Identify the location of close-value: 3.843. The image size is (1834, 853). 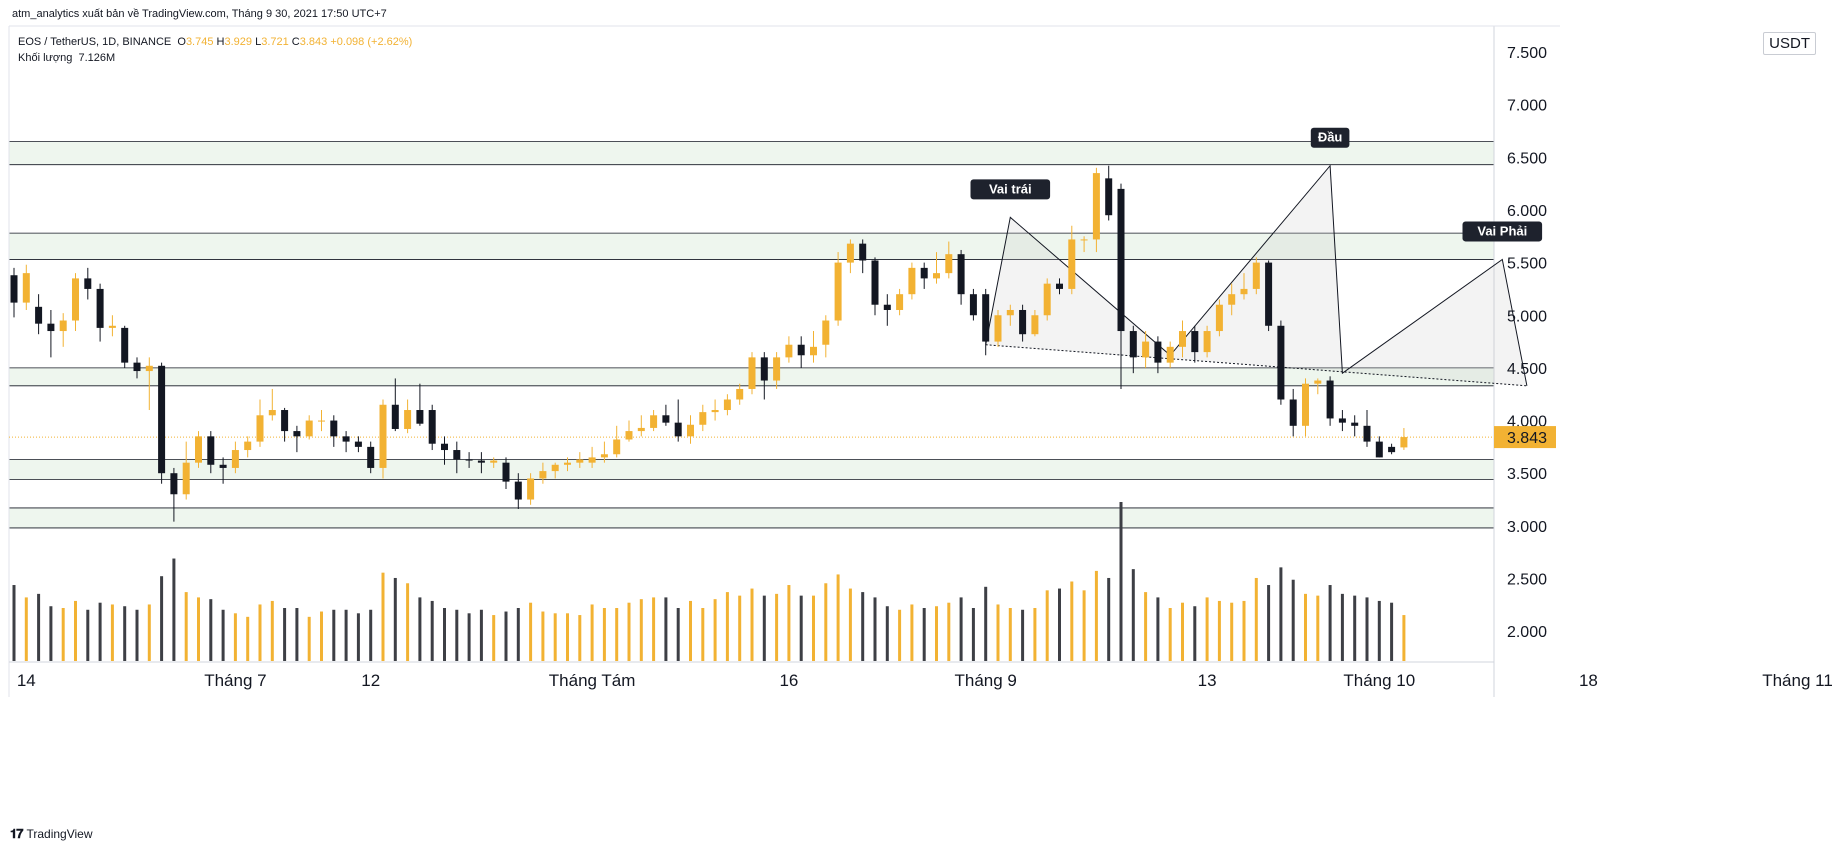
(313, 42).